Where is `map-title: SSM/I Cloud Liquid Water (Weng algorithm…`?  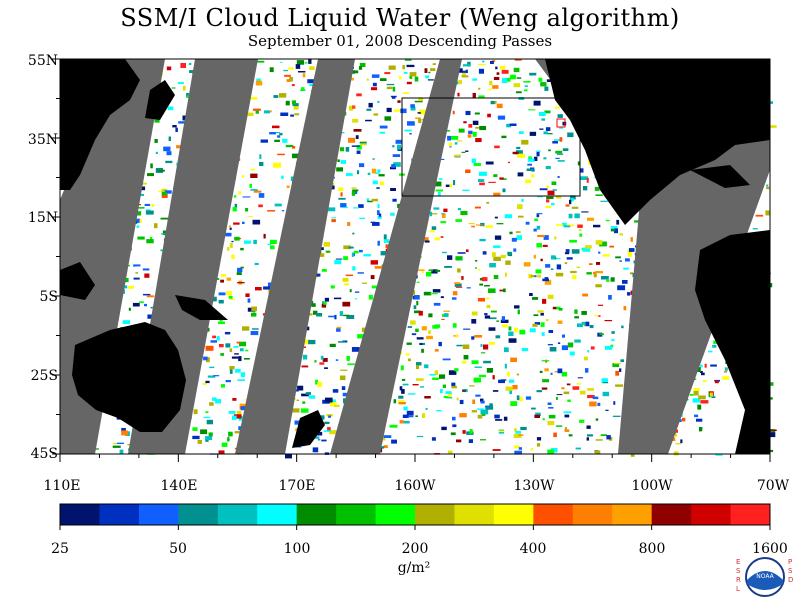 map-title: SSM/I Cloud Liquid Water (Weng algorithm… is located at coordinates (400, 18).